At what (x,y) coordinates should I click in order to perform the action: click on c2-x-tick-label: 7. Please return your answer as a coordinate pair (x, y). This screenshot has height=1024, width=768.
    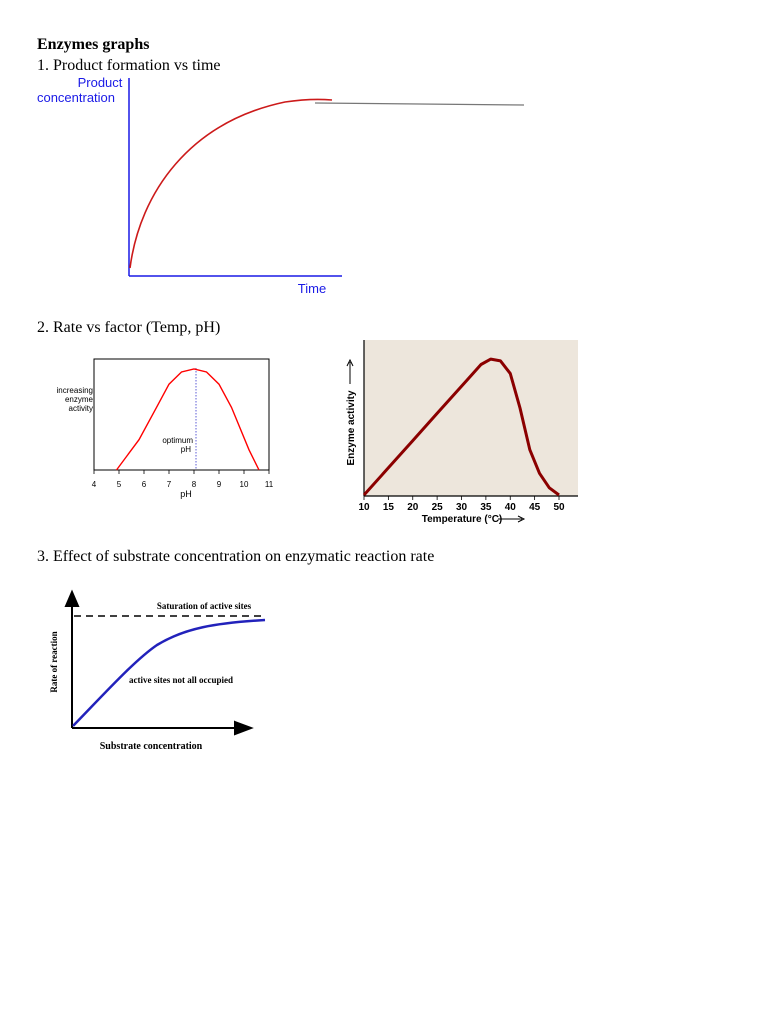
    Looking at the image, I should click on (169, 484).